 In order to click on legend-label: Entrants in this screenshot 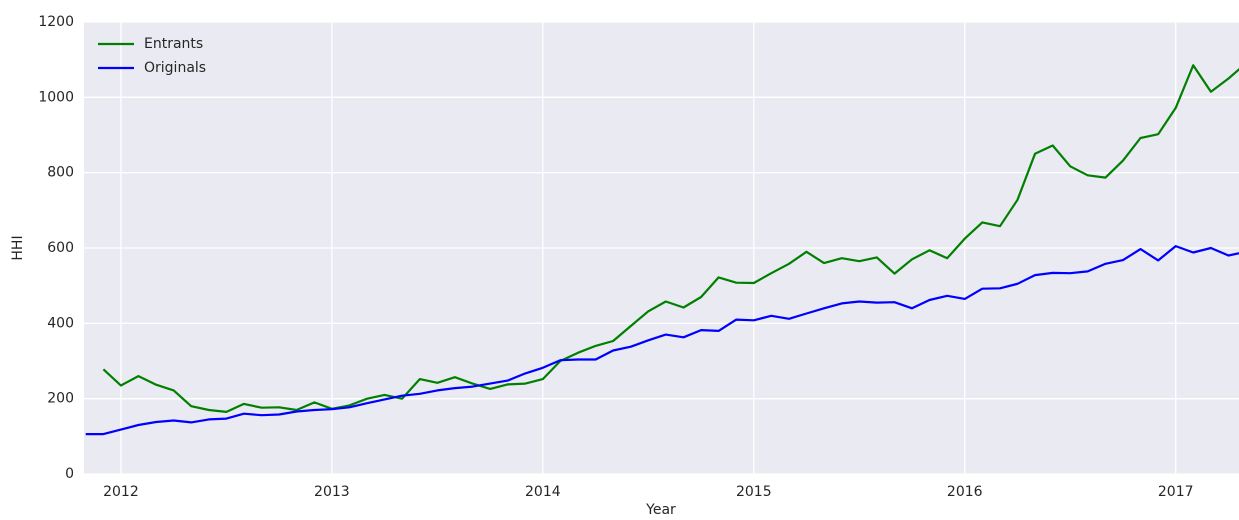, I will do `click(173, 44)`.